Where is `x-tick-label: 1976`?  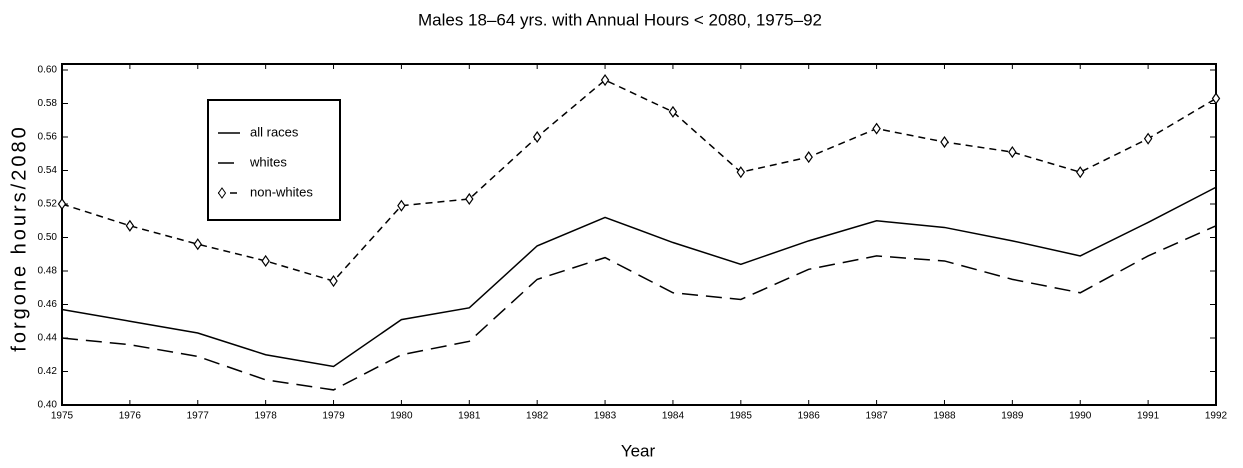 x-tick-label: 1976 is located at coordinates (130, 416).